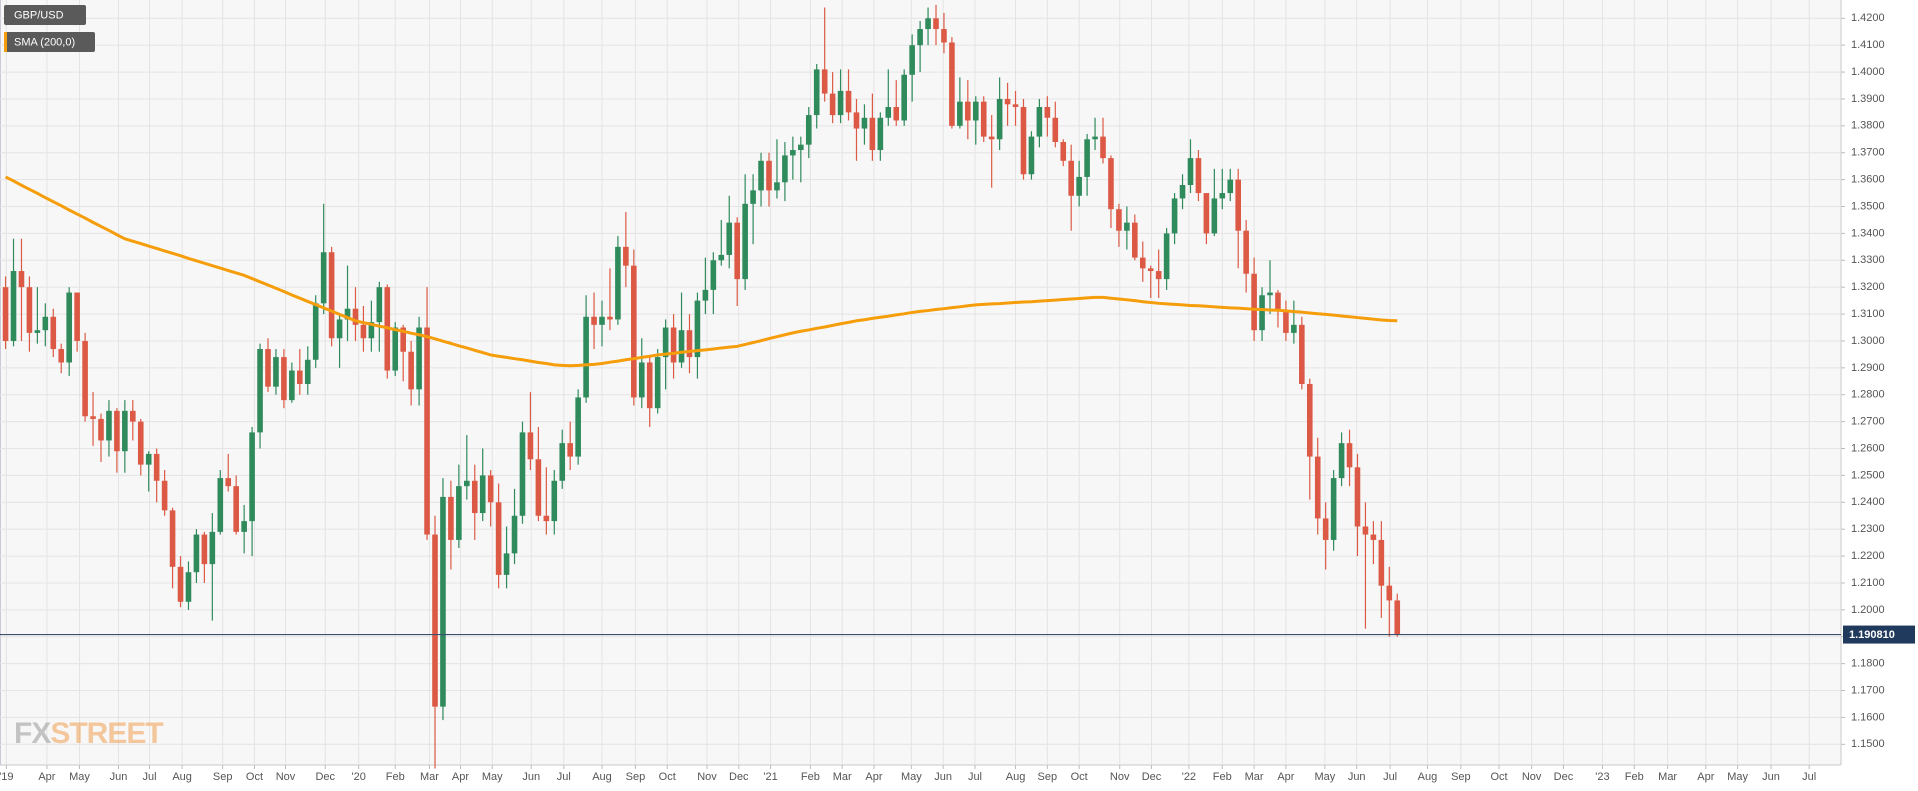 The height and width of the screenshot is (791, 1918). Describe the element at coordinates (1868, 422) in the screenshot. I see `y-tick-label: 1.2700` at that location.